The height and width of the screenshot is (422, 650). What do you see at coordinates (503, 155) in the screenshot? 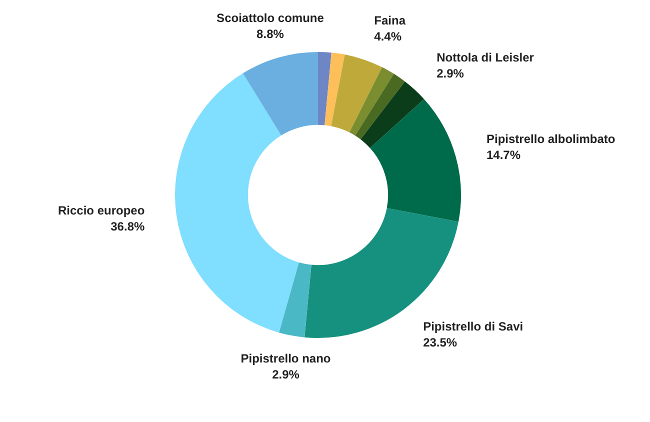
I see `data-label: 14.7%` at bounding box center [503, 155].